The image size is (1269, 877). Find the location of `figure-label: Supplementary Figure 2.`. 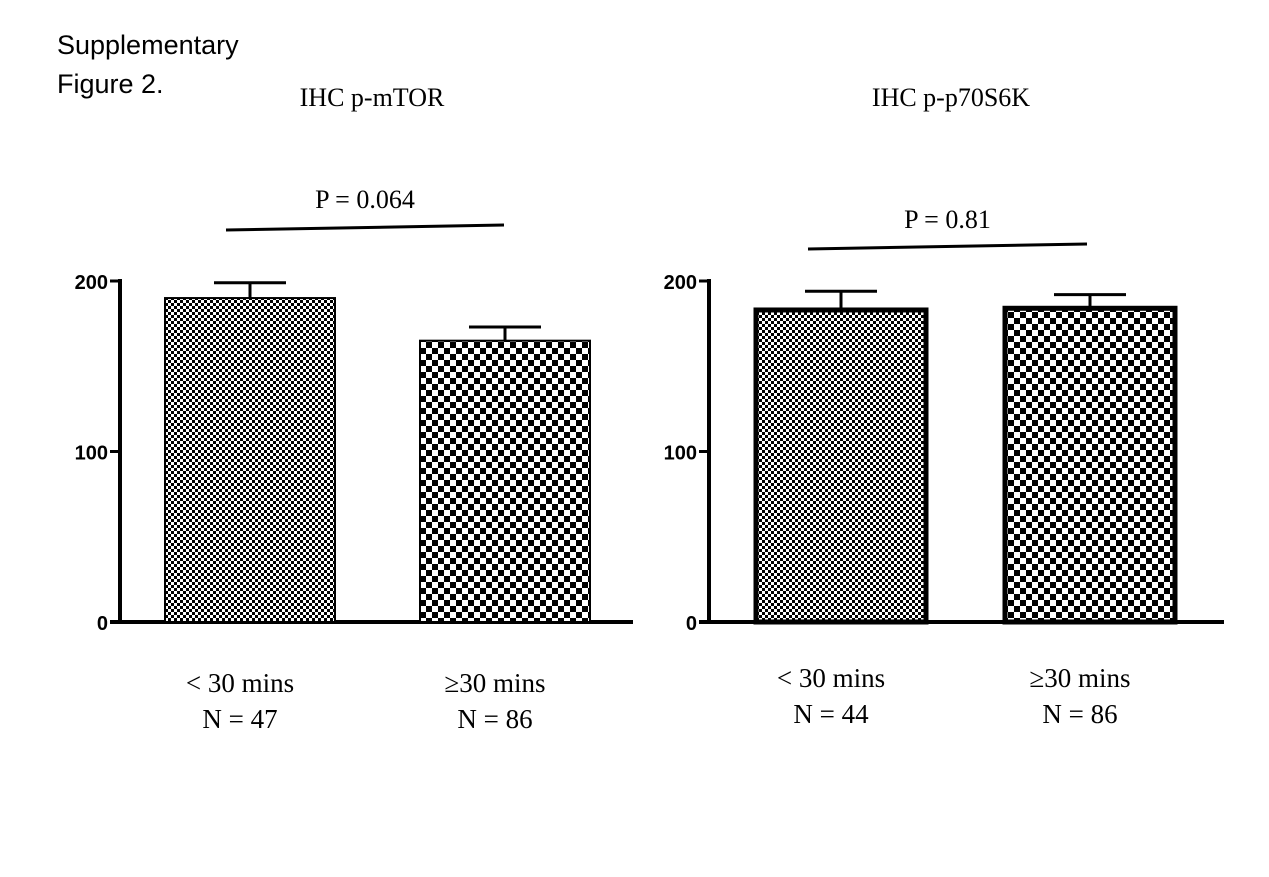

figure-label: Supplementary Figure 2. is located at coordinates (148, 65).